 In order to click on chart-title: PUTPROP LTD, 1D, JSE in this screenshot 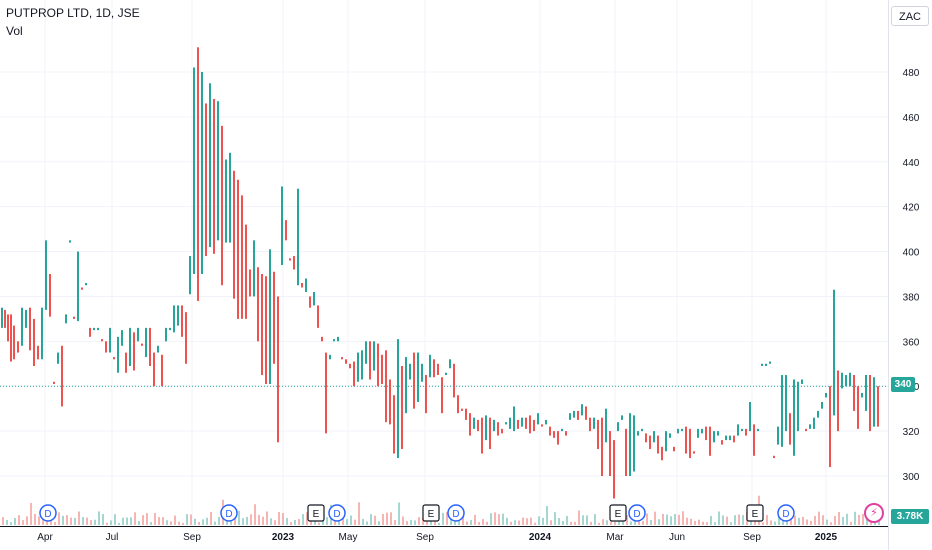, I will do `click(73, 13)`.